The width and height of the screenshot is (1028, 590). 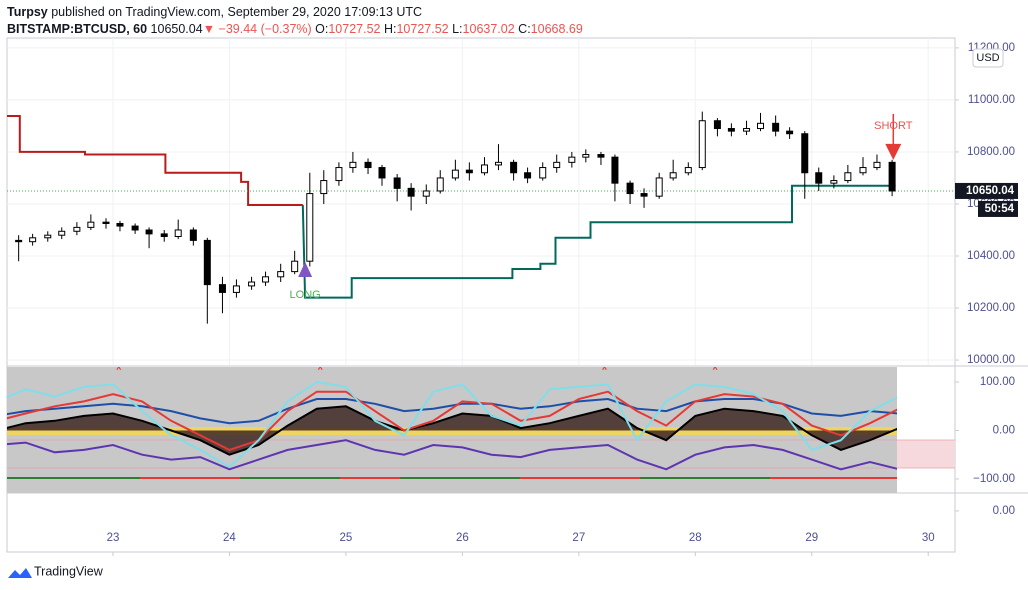 I want to click on x-tick-label: 28, so click(x=695, y=538).